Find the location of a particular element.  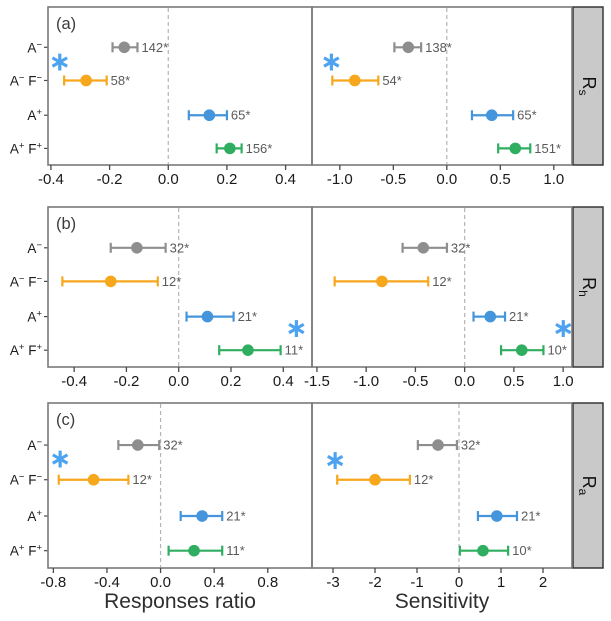

facet-strip-label: Ra is located at coordinates (587, 486).